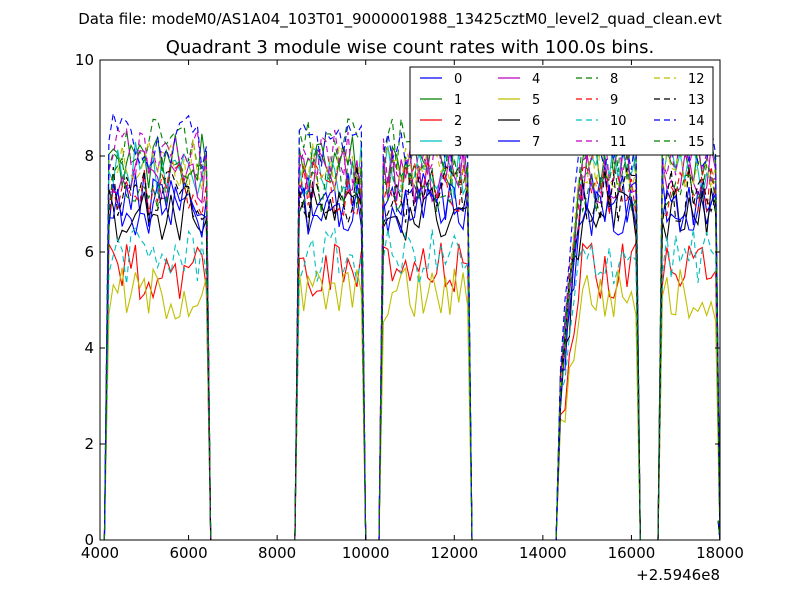 Image resolution: width=800 pixels, height=600 pixels. I want to click on legend-label-14: 14, so click(696, 121).